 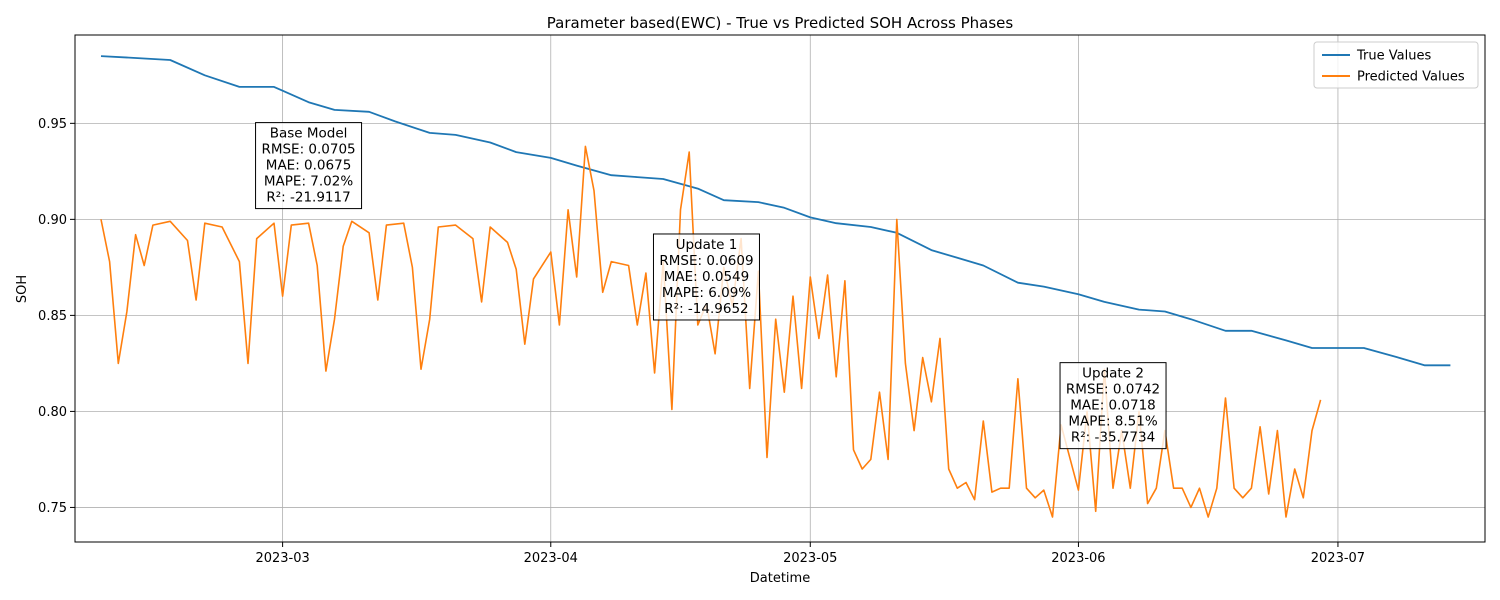 What do you see at coordinates (1112, 422) in the screenshot?
I see `annotation-line: MAPE: 8.51%` at bounding box center [1112, 422].